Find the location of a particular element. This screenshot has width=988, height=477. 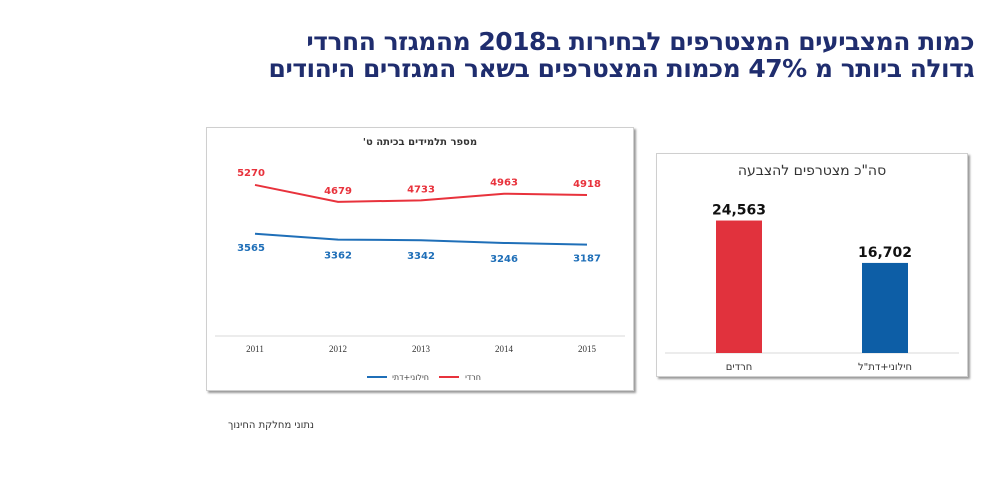

x-tick-label: חרדים is located at coordinates (739, 367).